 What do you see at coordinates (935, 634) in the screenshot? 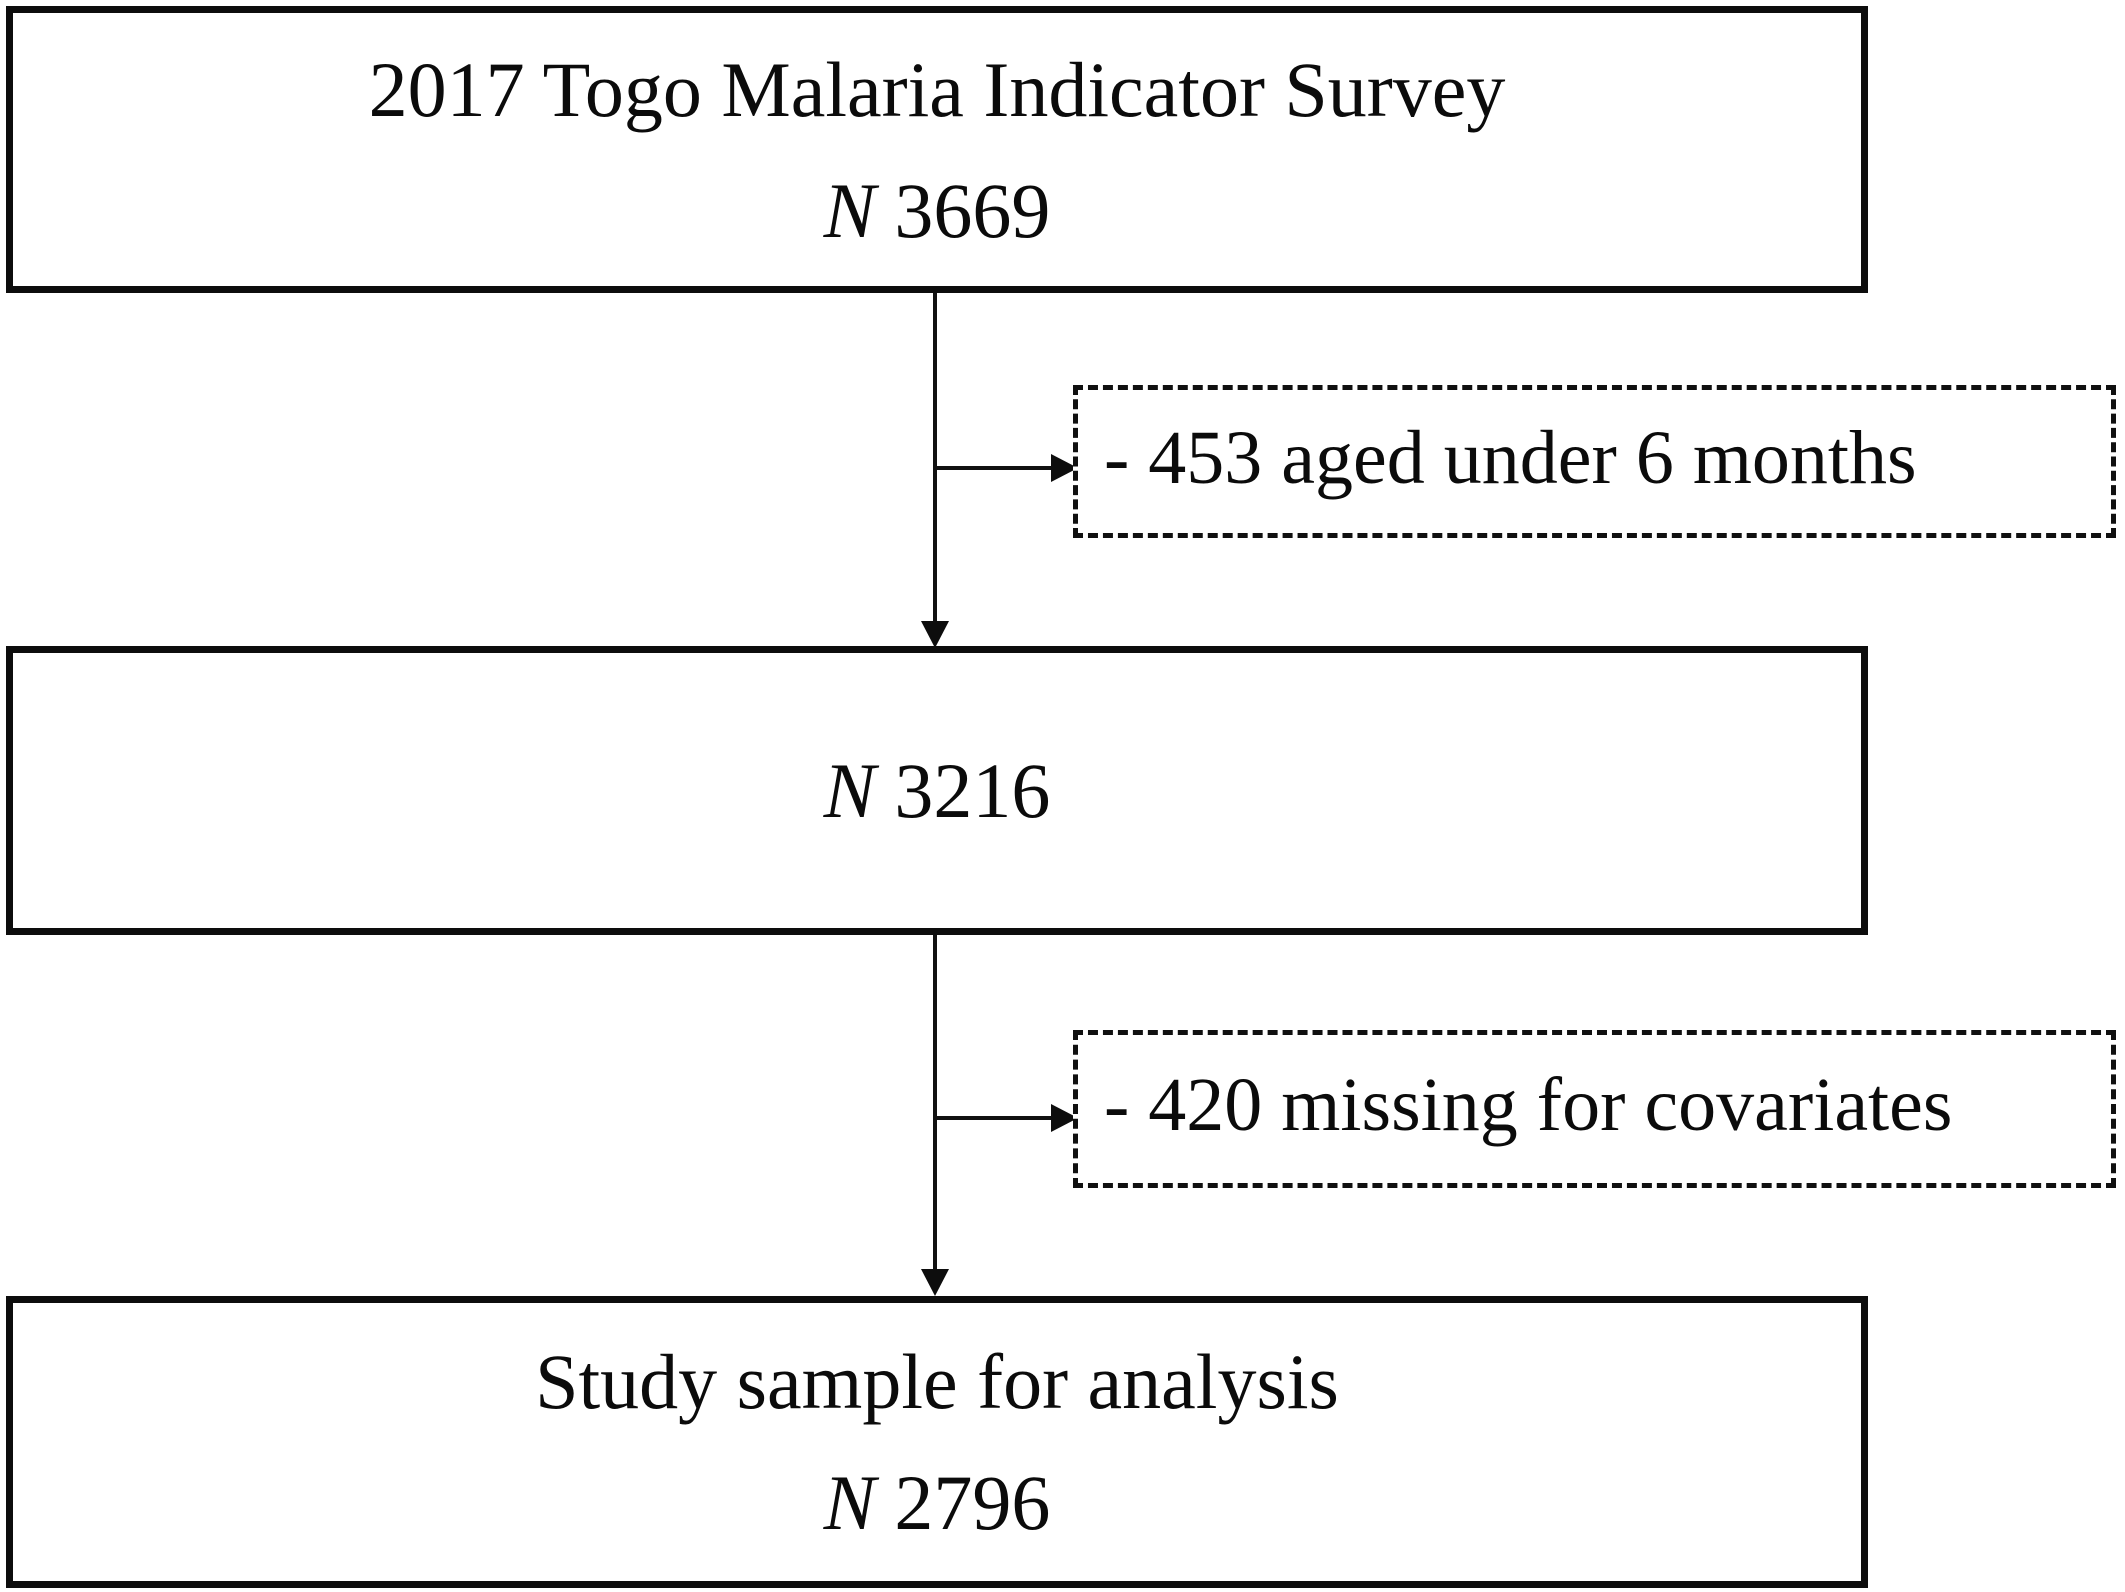
I see `down-arrowhead-1-icon` at bounding box center [935, 634].